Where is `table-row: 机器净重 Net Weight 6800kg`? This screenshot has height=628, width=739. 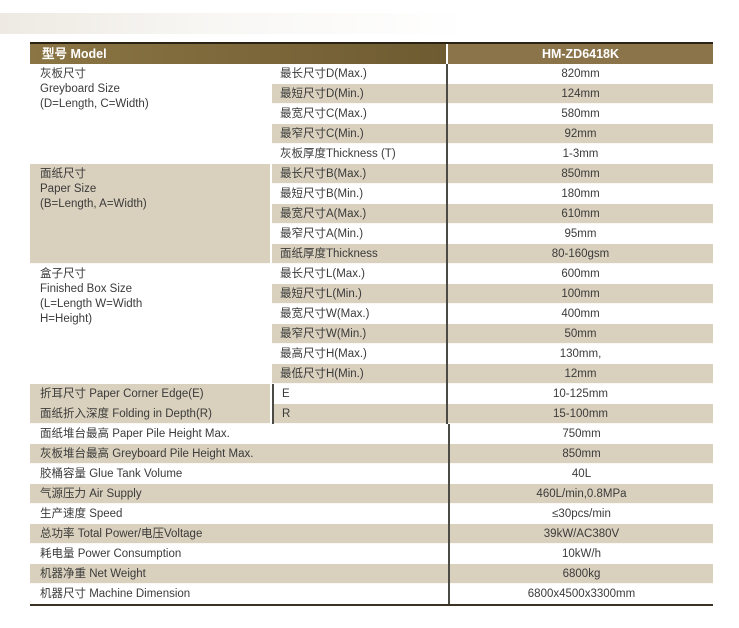 table-row: 机器净重 Net Weight 6800kg is located at coordinates (371, 574).